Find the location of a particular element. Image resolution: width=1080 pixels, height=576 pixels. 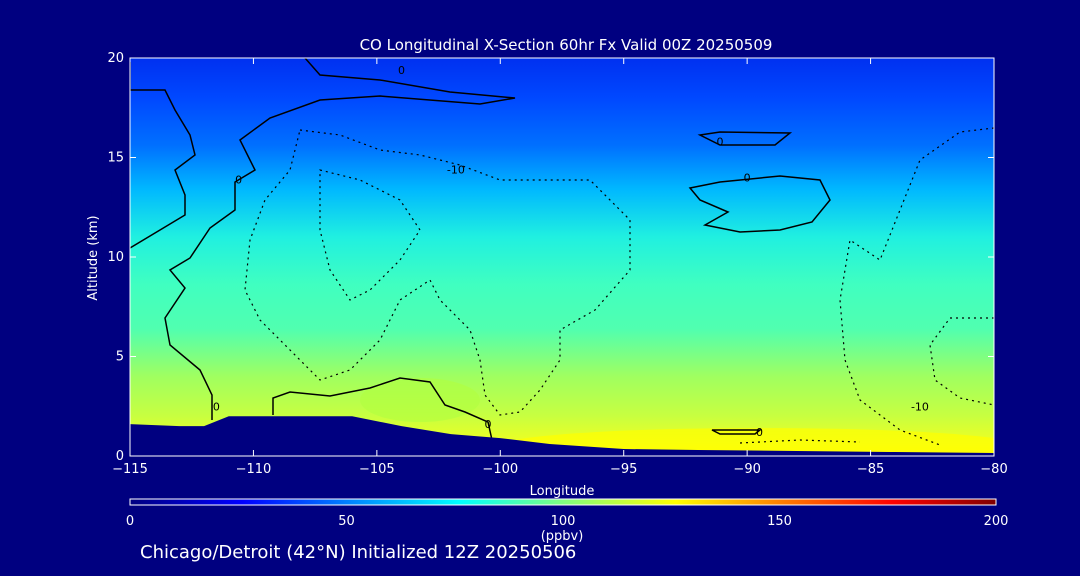

x-tick-label: −105 is located at coordinates (377, 469).